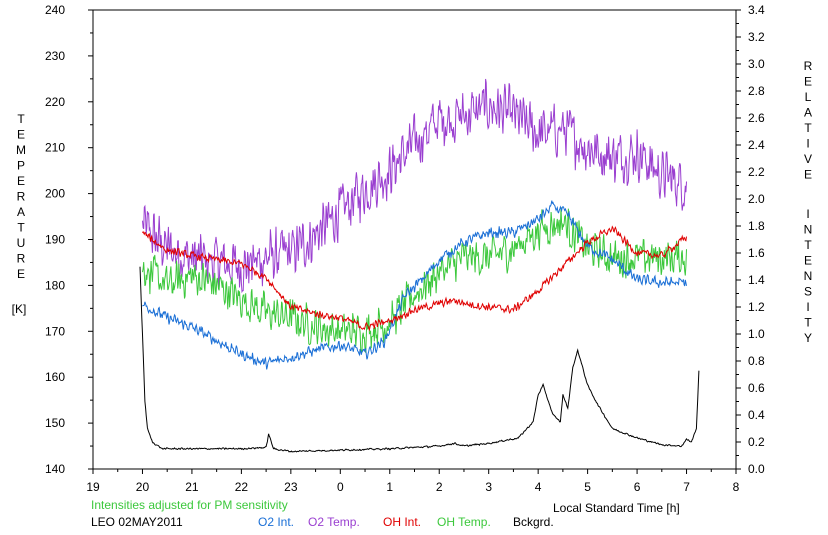 The height and width of the screenshot is (535, 828). I want to click on y-right-label-letter: R, so click(808, 66).